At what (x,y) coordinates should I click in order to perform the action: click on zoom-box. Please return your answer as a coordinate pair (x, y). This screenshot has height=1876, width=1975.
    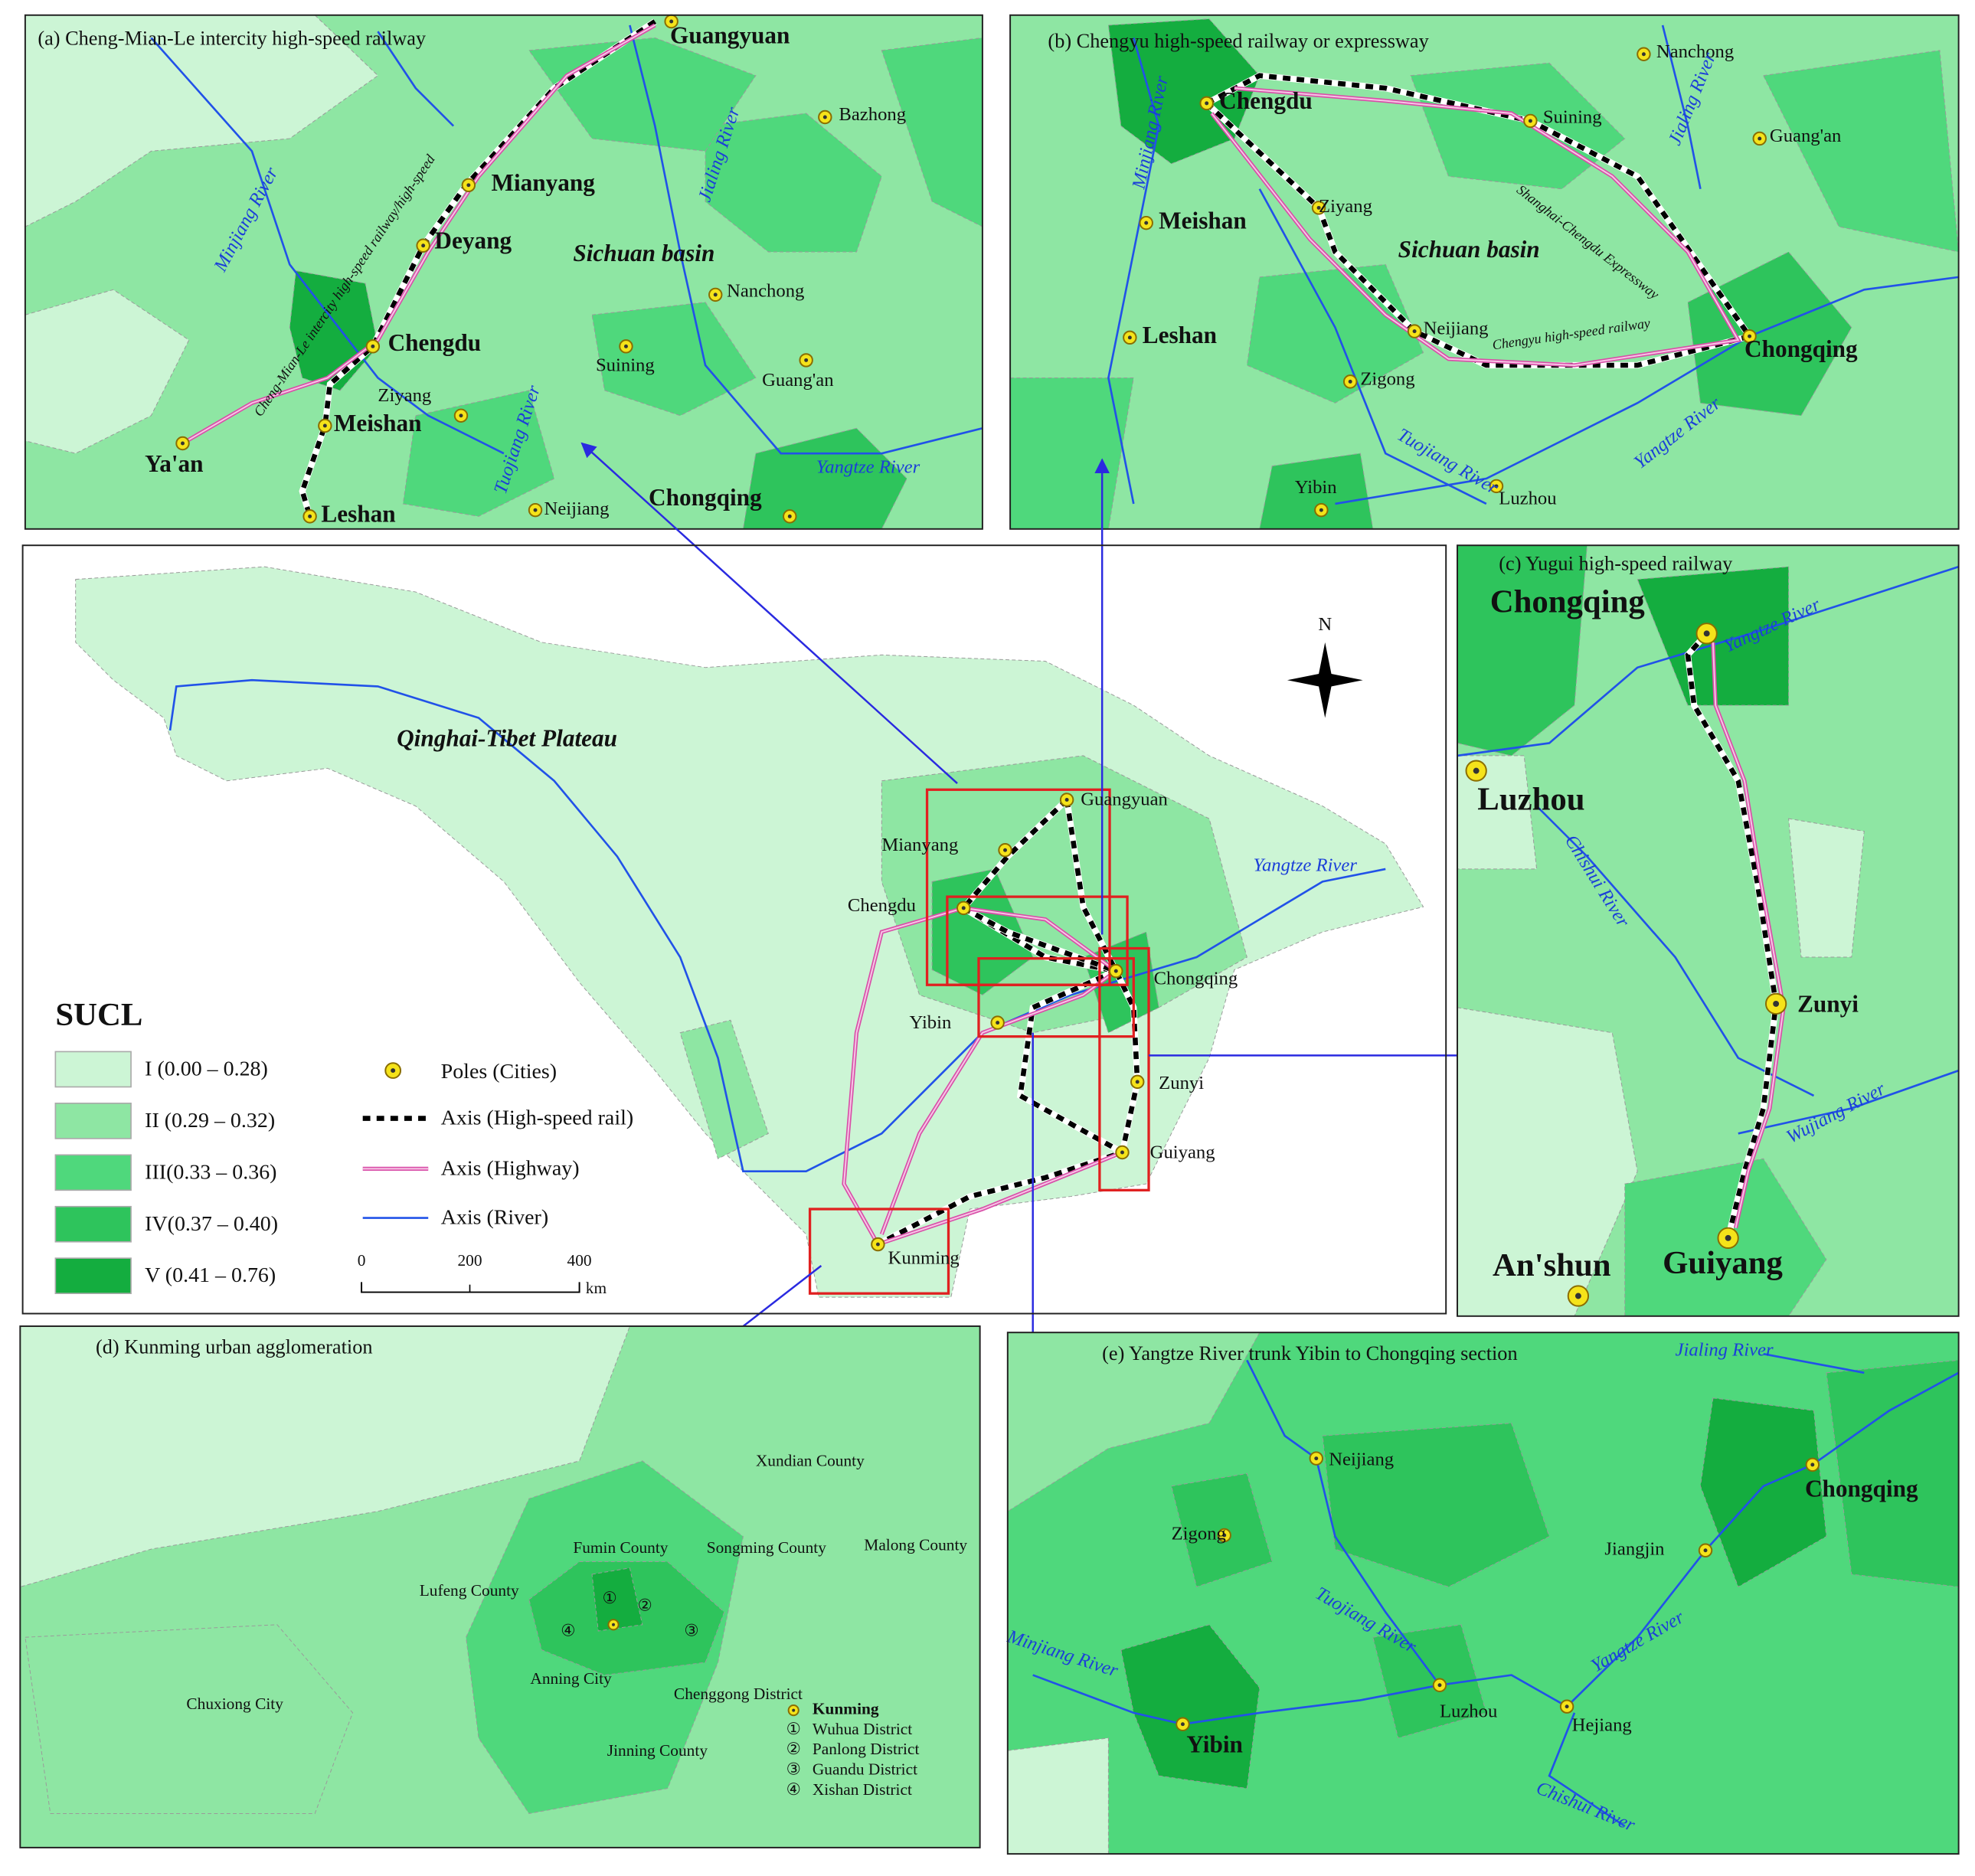
    Looking at the image, I should click on (1124, 1068).